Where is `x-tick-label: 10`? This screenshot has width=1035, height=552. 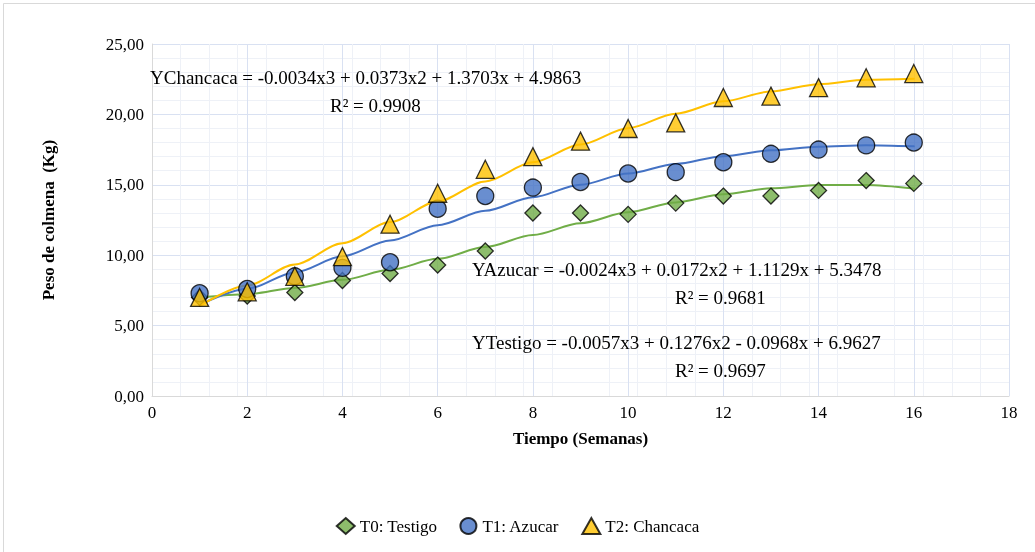 x-tick-label: 10 is located at coordinates (628, 412).